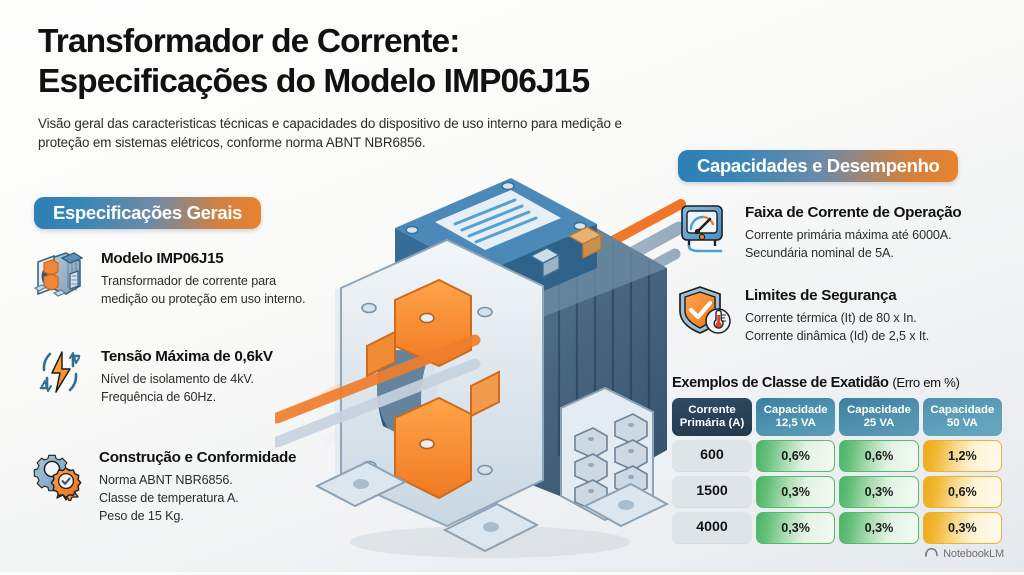 This screenshot has height=575, width=1024. What do you see at coordinates (926, 382) in the screenshot?
I see `table-title-suffix: (Erro em %)` at bounding box center [926, 382].